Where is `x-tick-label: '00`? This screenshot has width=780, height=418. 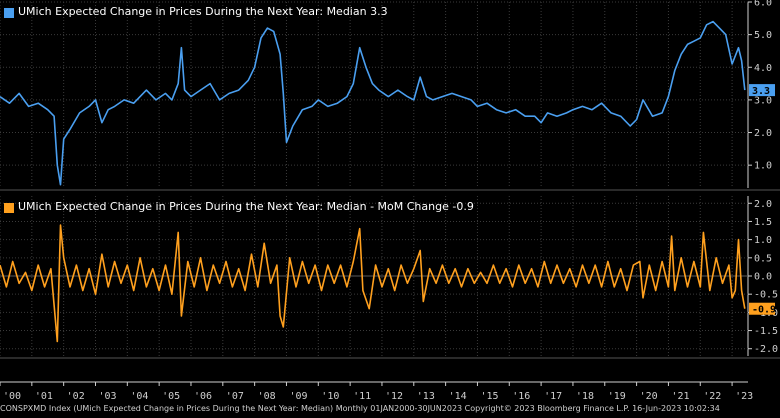
x-tick-label: '00 is located at coordinates (12, 396).